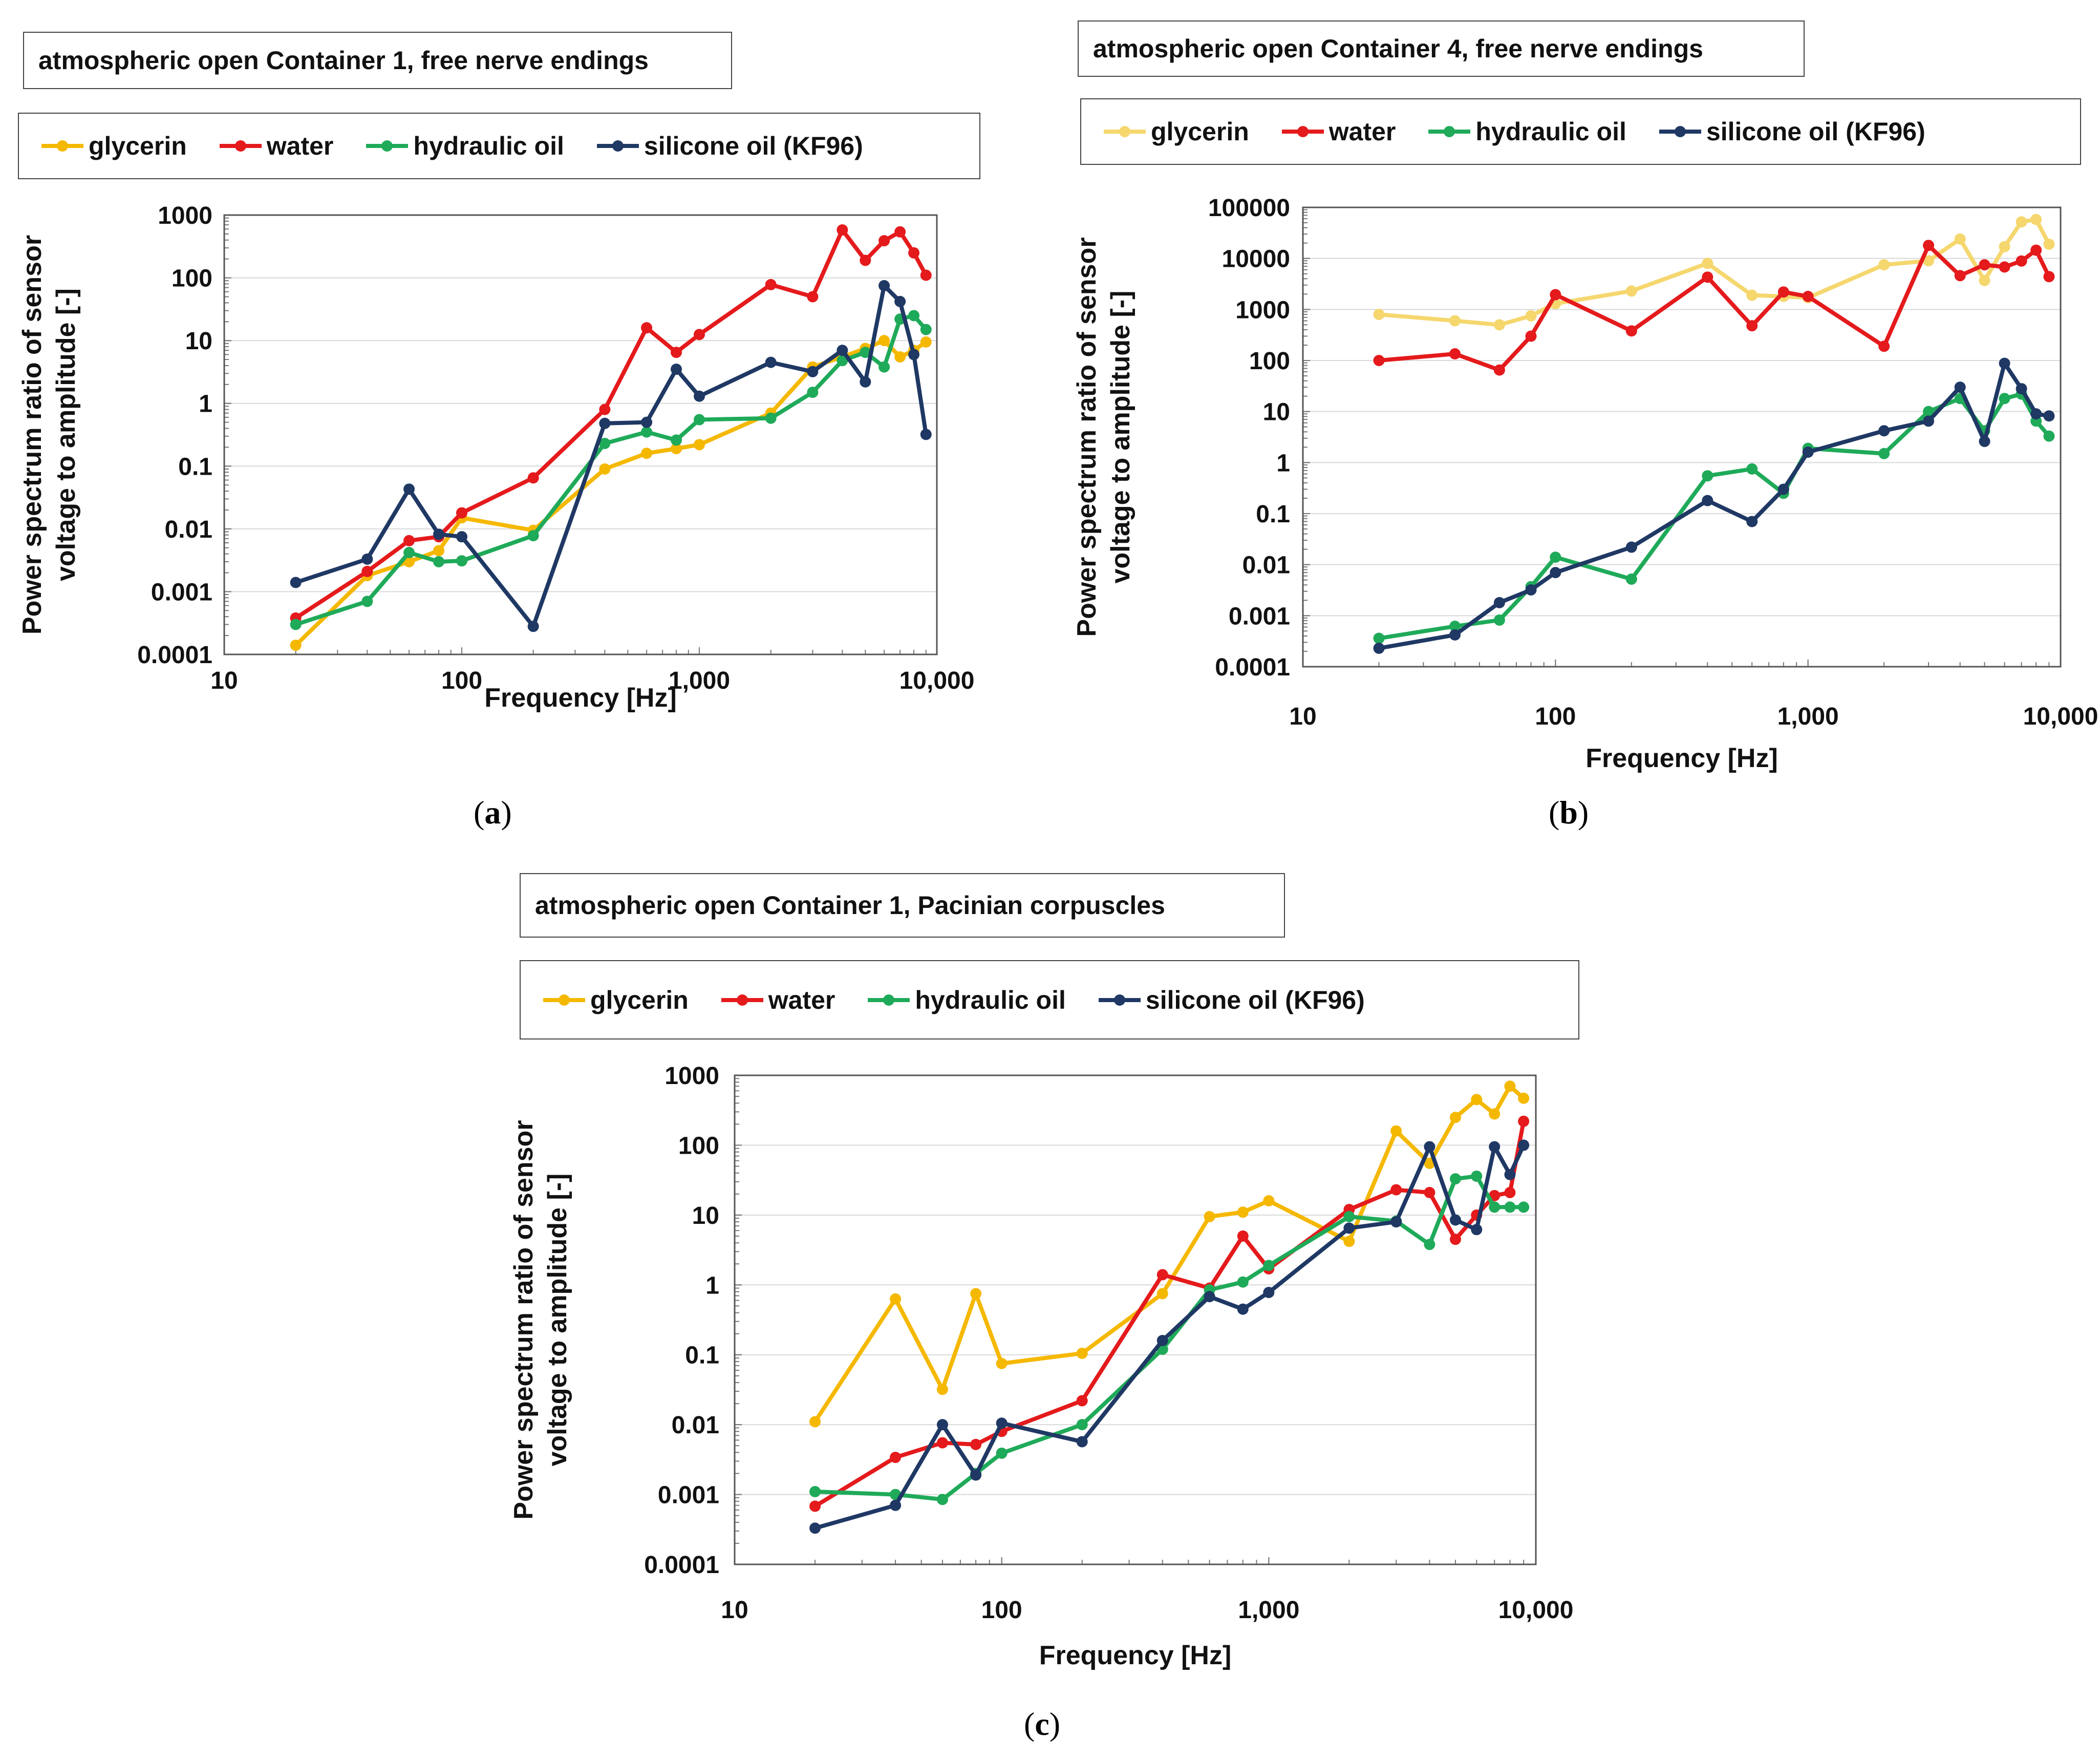  What do you see at coordinates (1283, 463) in the screenshot?
I see `y-tick-label: 1` at bounding box center [1283, 463].